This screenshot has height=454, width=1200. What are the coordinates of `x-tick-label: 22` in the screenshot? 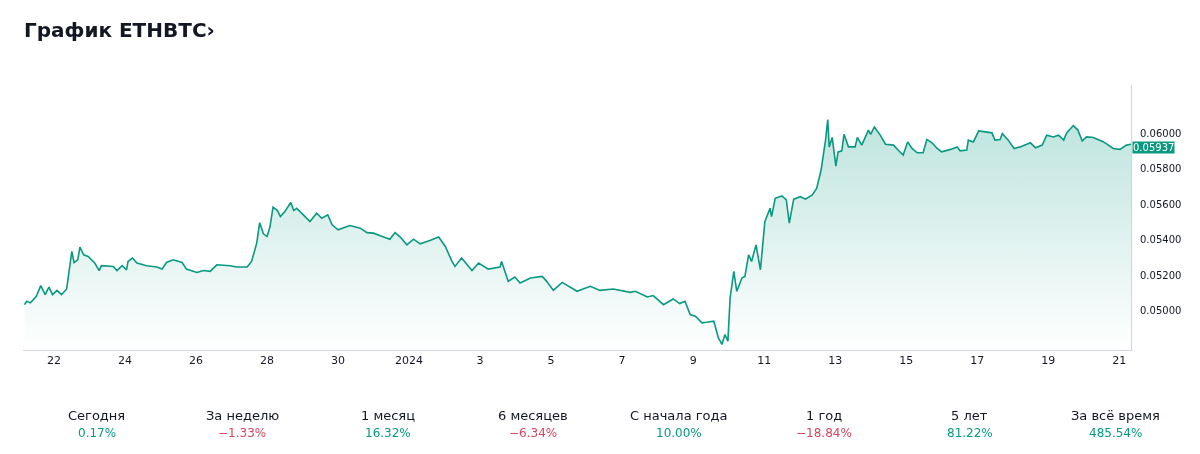 It's located at (54, 361).